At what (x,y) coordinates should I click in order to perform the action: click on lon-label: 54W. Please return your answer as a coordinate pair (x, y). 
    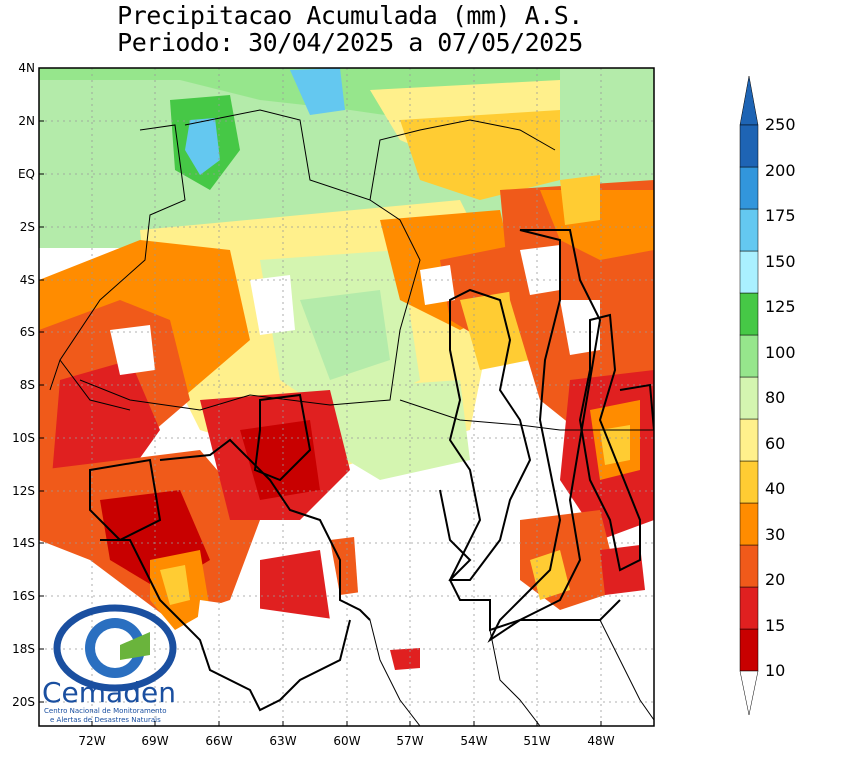
    Looking at the image, I should click on (473, 741).